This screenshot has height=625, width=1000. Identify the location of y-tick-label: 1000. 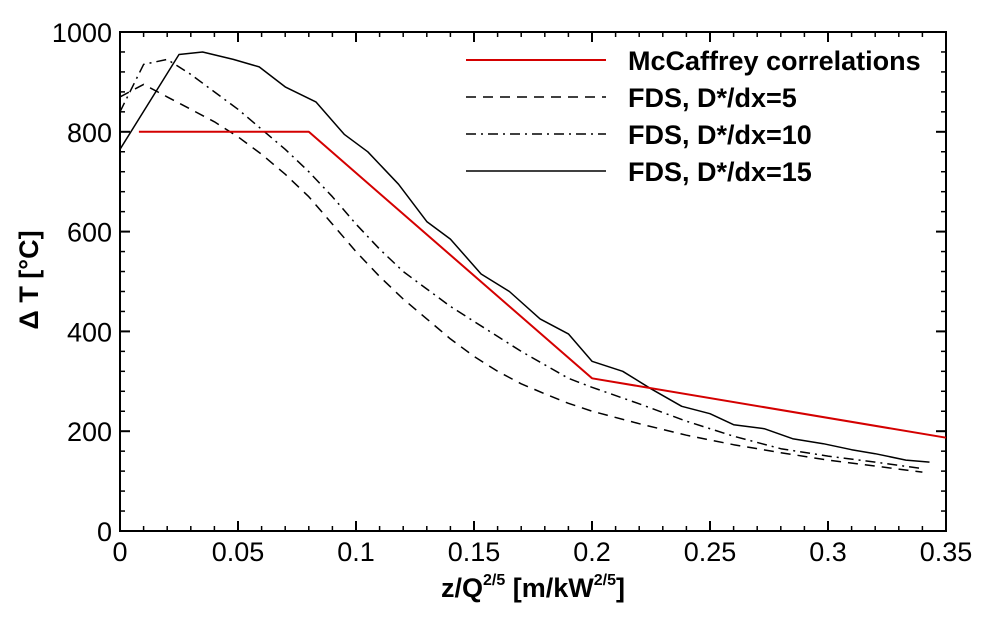
(82, 33).